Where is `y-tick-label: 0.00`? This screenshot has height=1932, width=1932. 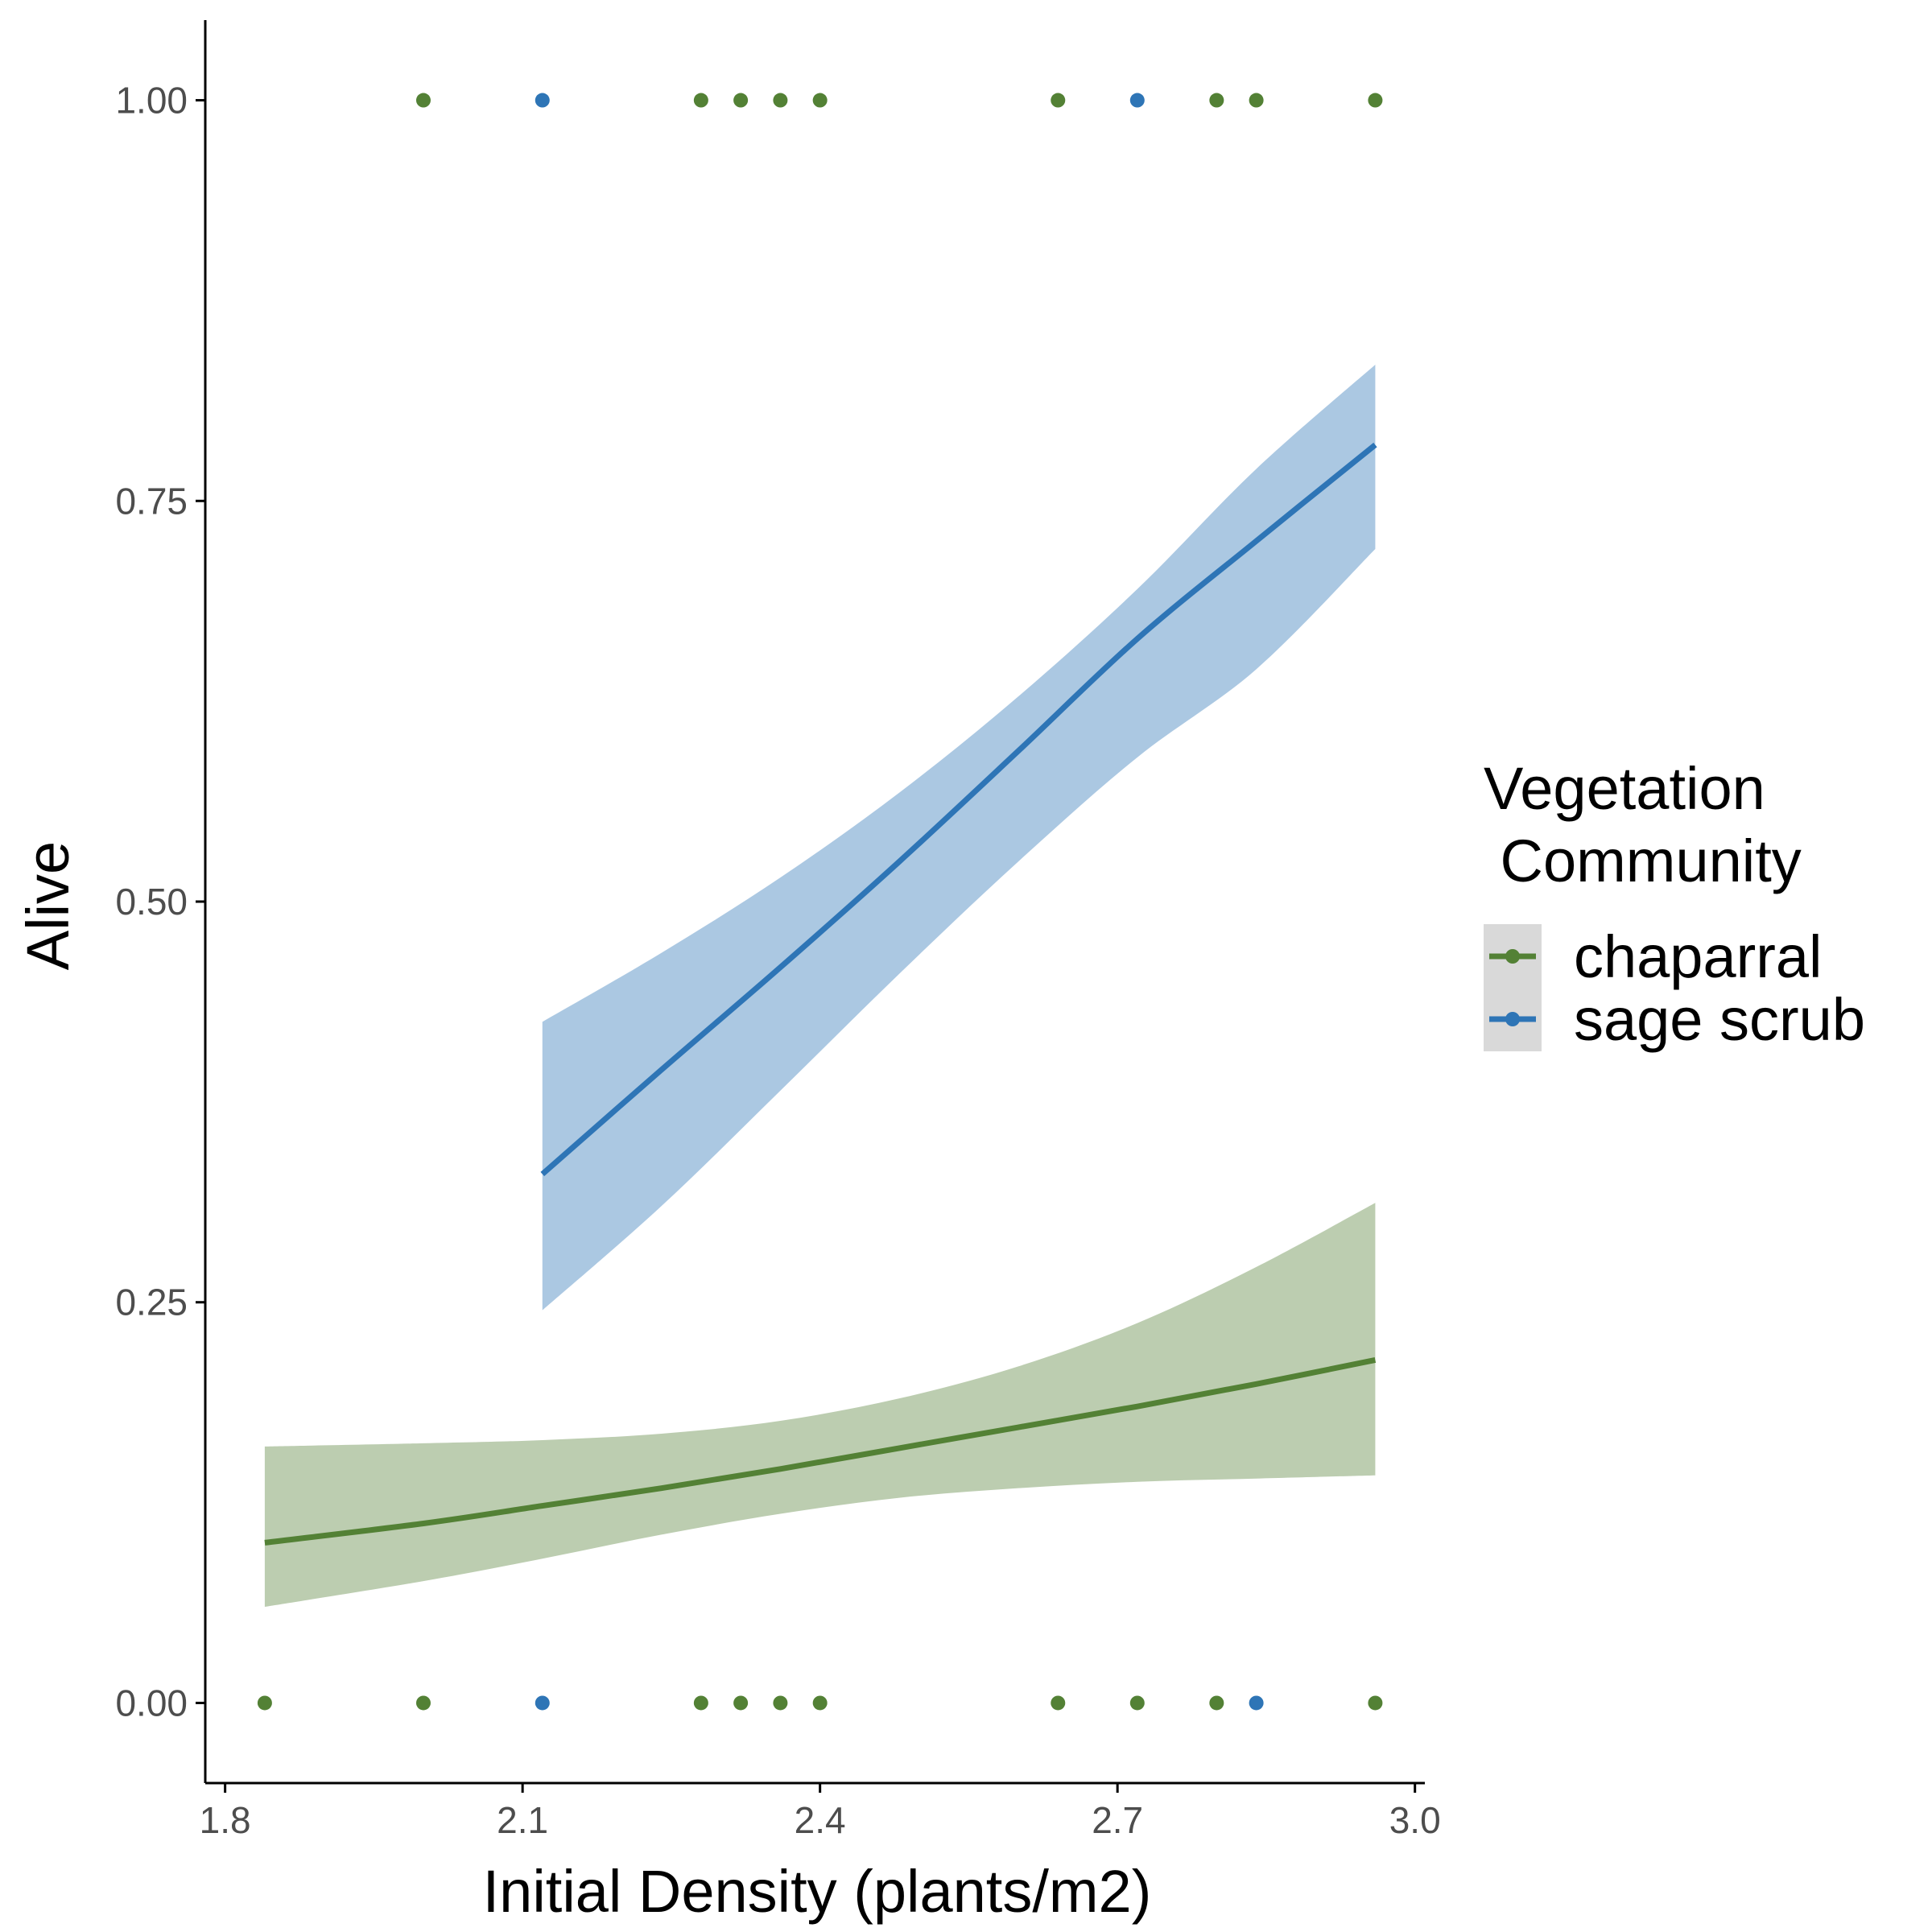
y-tick-label: 0.00 is located at coordinates (151, 1703).